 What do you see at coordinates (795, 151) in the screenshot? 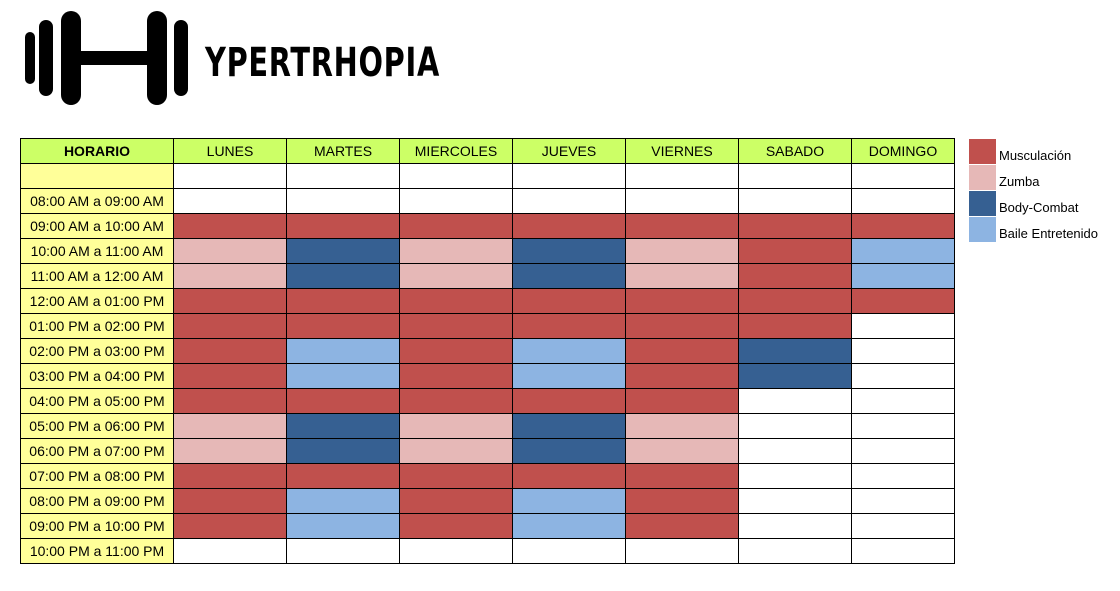
I see `header-sabado: SABADO` at bounding box center [795, 151].